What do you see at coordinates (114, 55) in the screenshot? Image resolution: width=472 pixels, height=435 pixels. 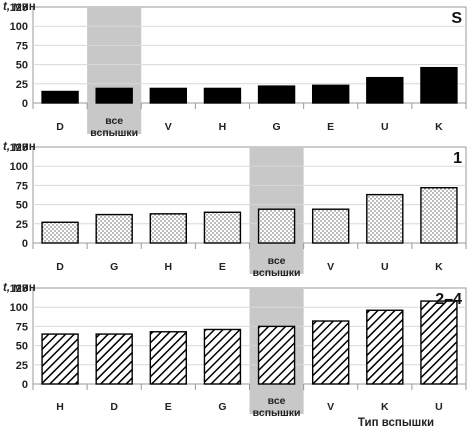 I see `highlight-band` at bounding box center [114, 55].